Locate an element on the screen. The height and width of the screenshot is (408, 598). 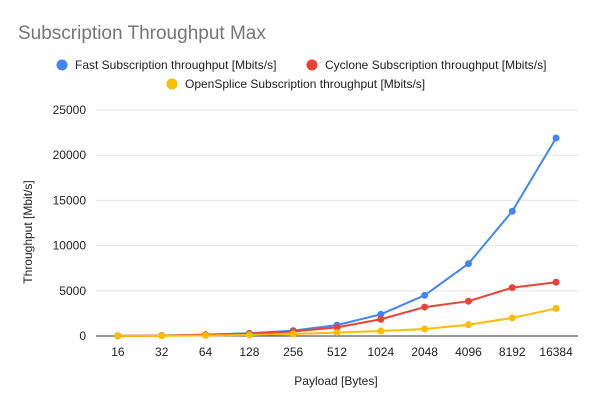
y-axis-ticks: 0 5000 10000 15000 20000 25000 is located at coordinates (70, 223).